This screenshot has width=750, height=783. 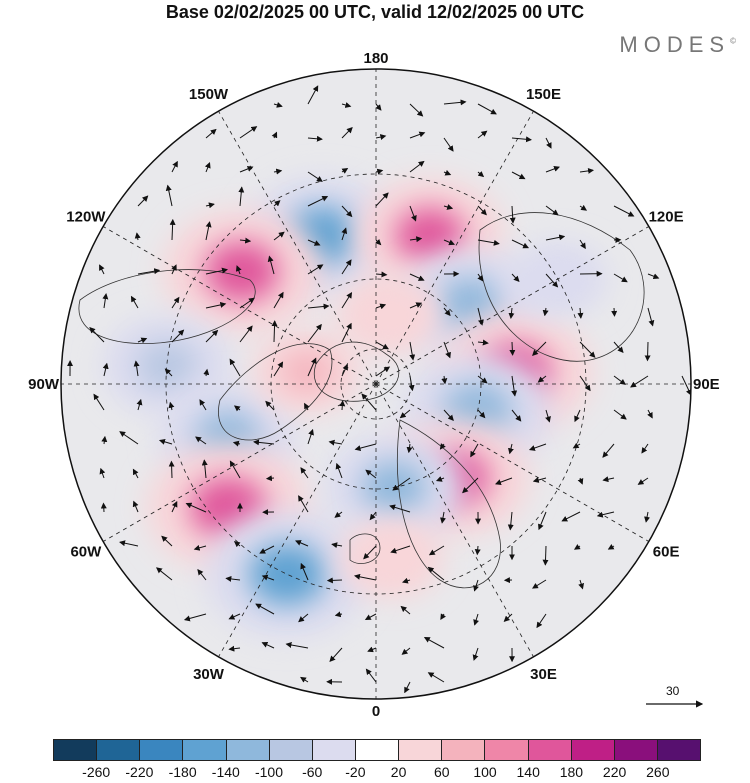 I want to click on longitude-label: 30W, so click(x=209, y=674).